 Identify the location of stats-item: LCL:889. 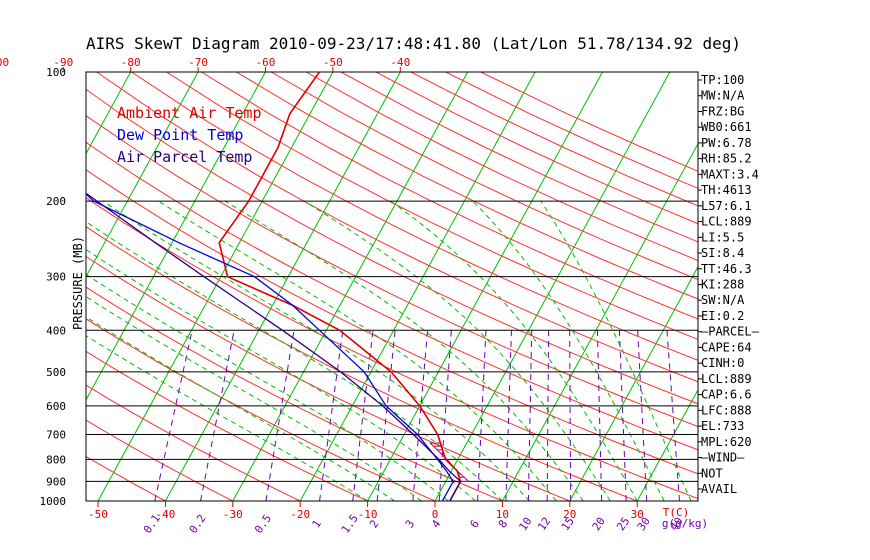
(726, 379).